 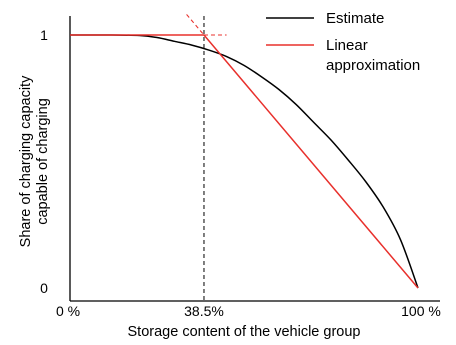 What do you see at coordinates (68, 311) in the screenshot?
I see `x-tick-label-0: 0 %` at bounding box center [68, 311].